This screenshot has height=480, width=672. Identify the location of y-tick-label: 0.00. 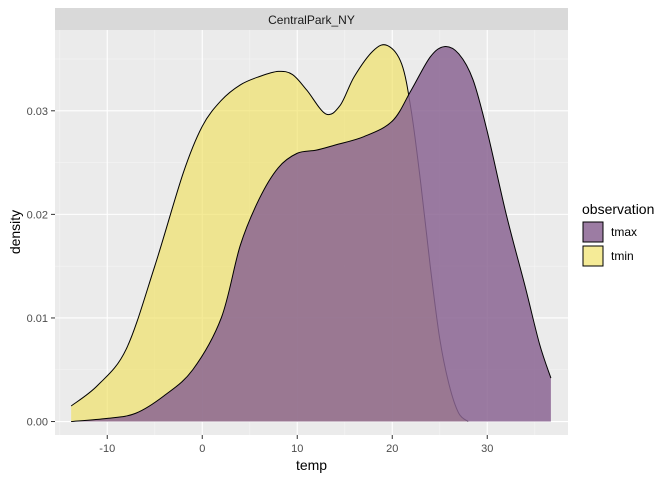
(37, 423).